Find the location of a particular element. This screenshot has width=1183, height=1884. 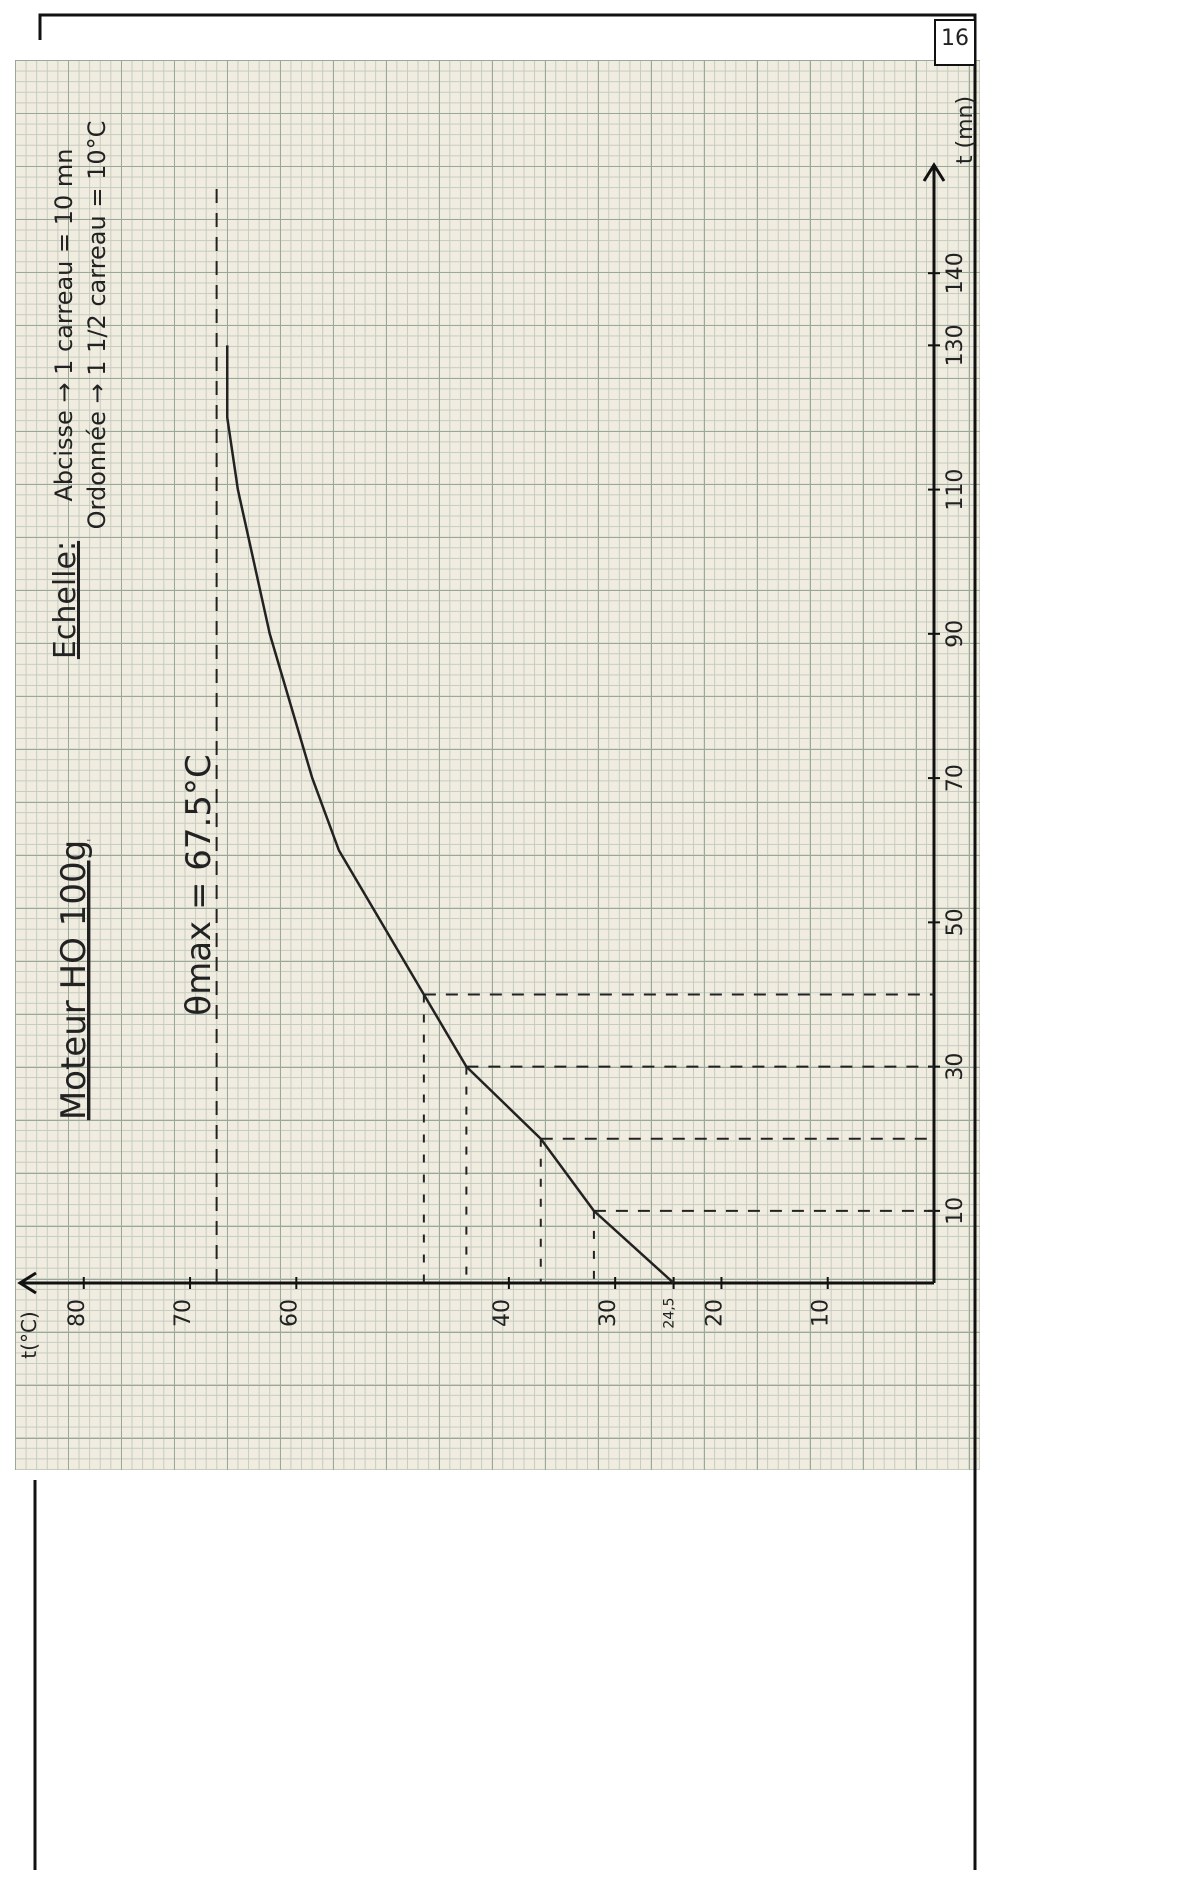

x-tick-label: 90 is located at coordinates (955, 634).